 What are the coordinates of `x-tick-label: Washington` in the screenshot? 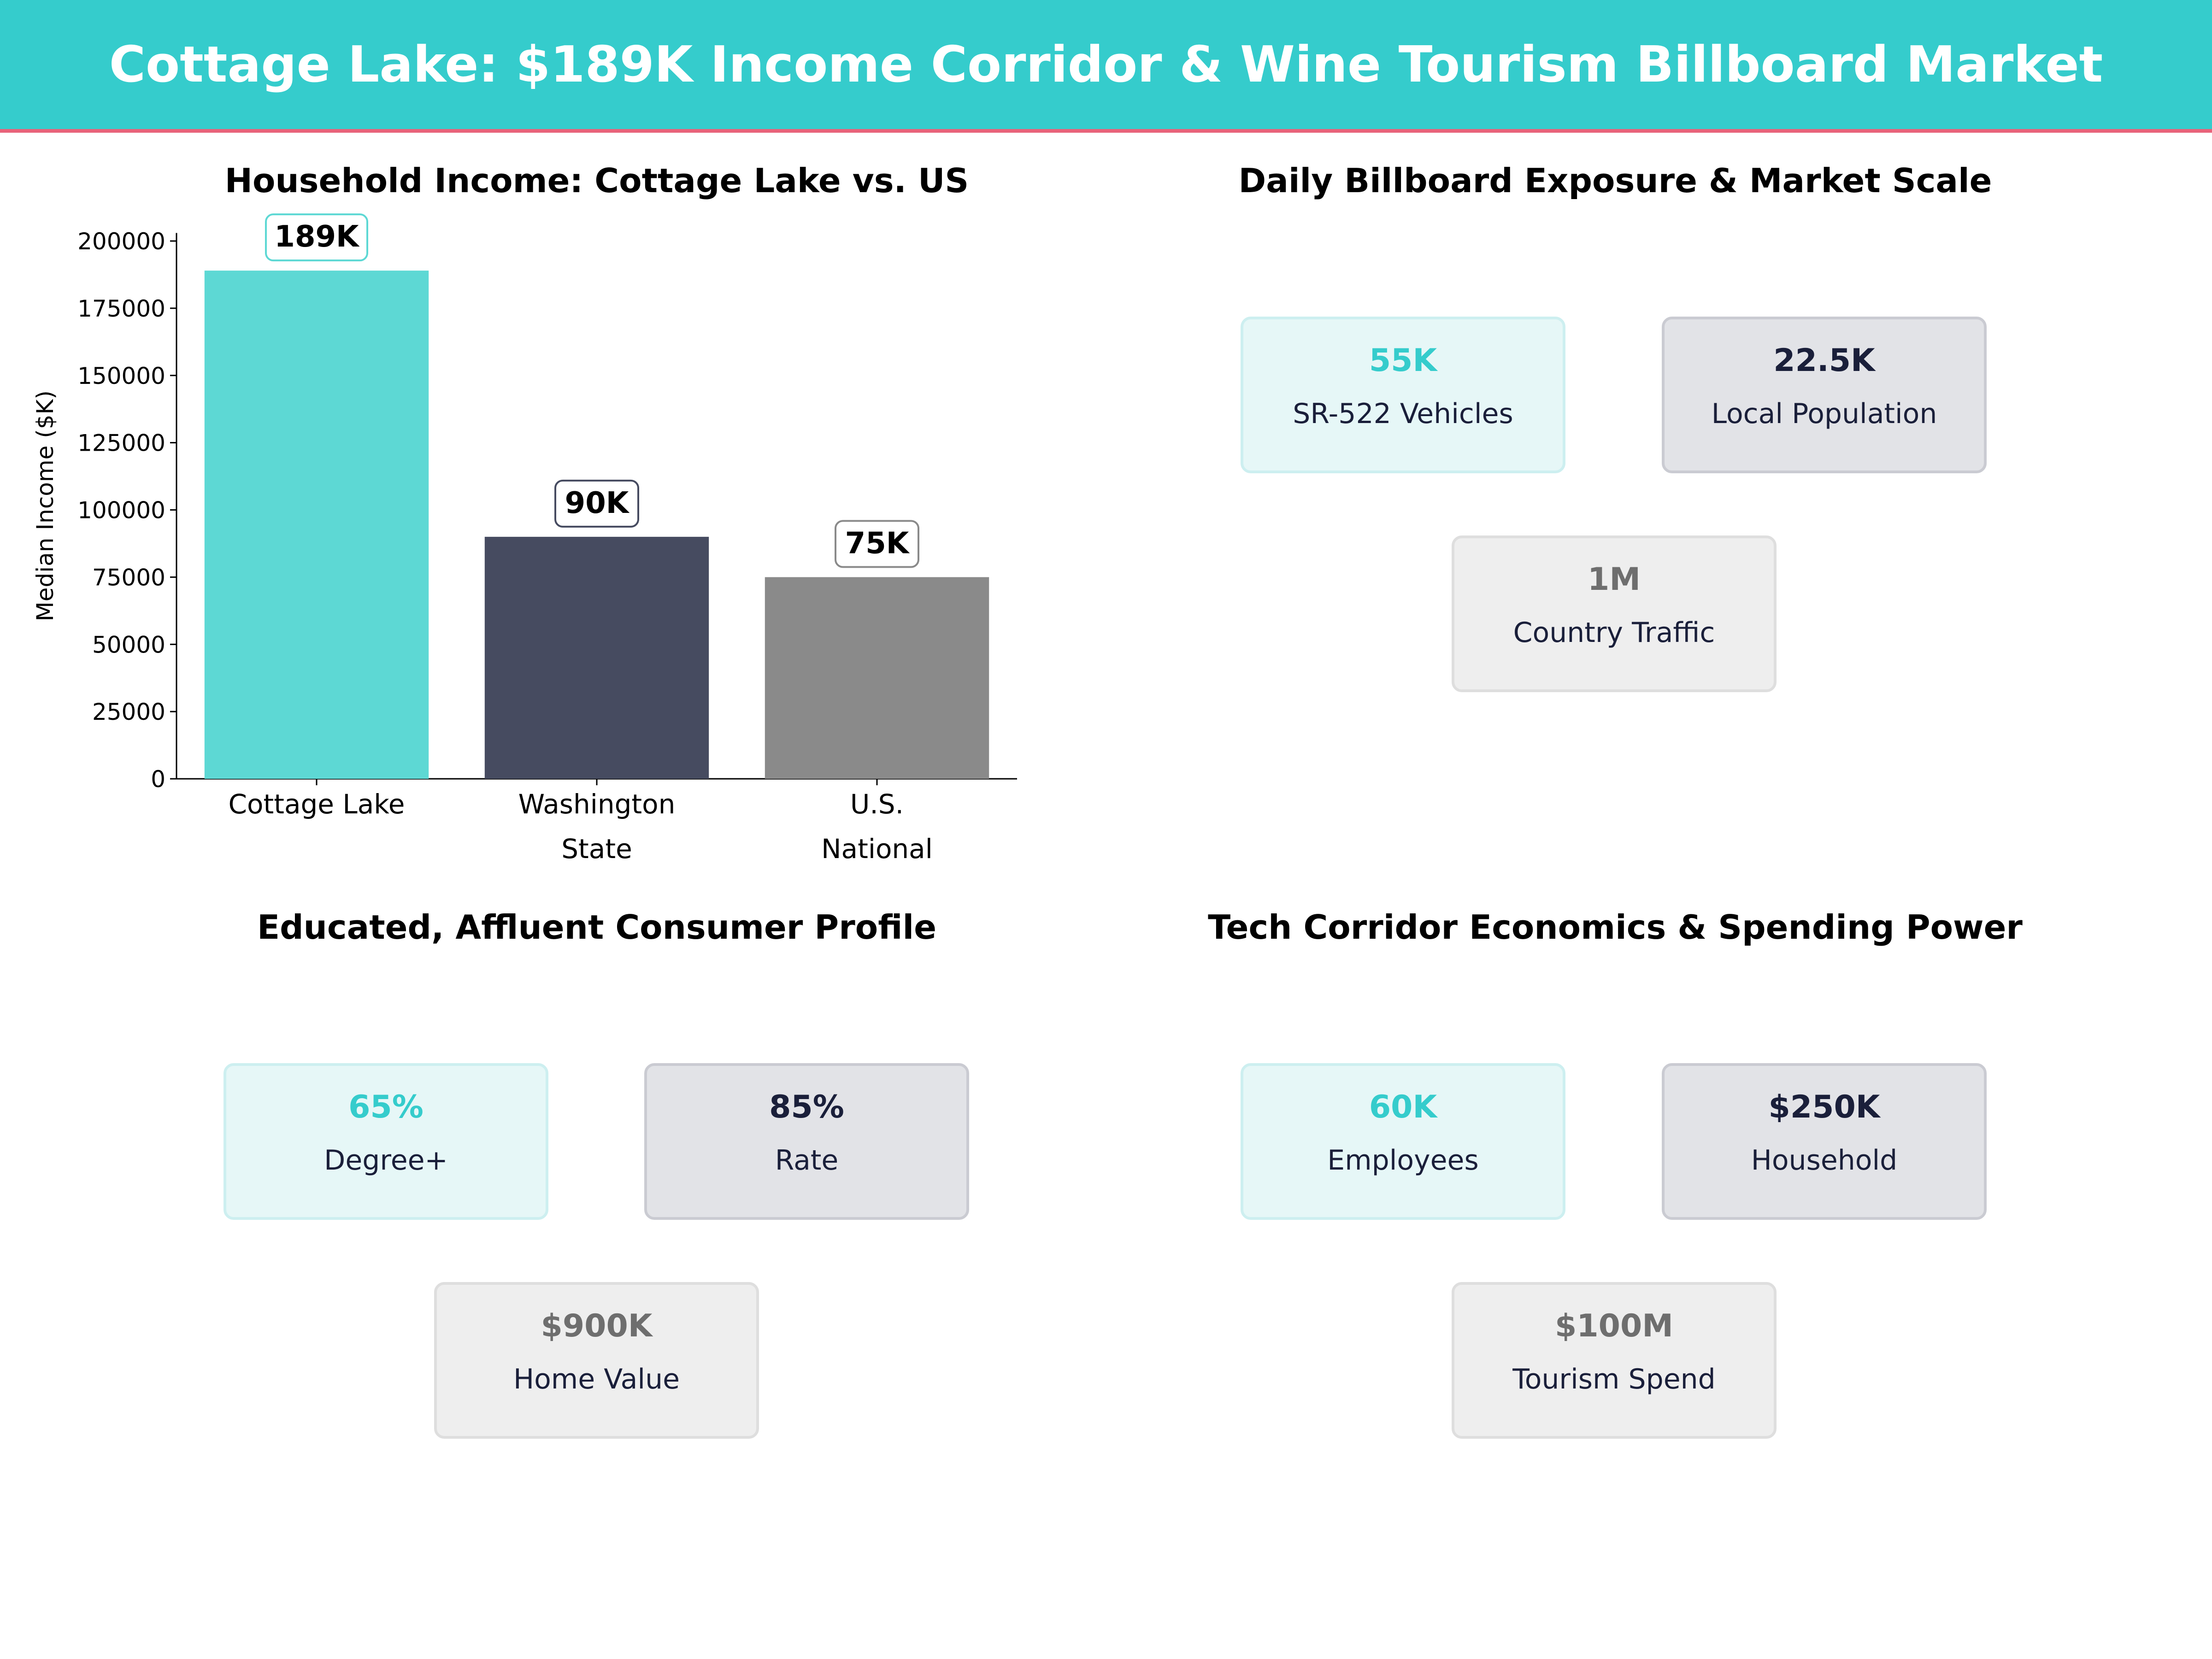 It's located at (597, 804).